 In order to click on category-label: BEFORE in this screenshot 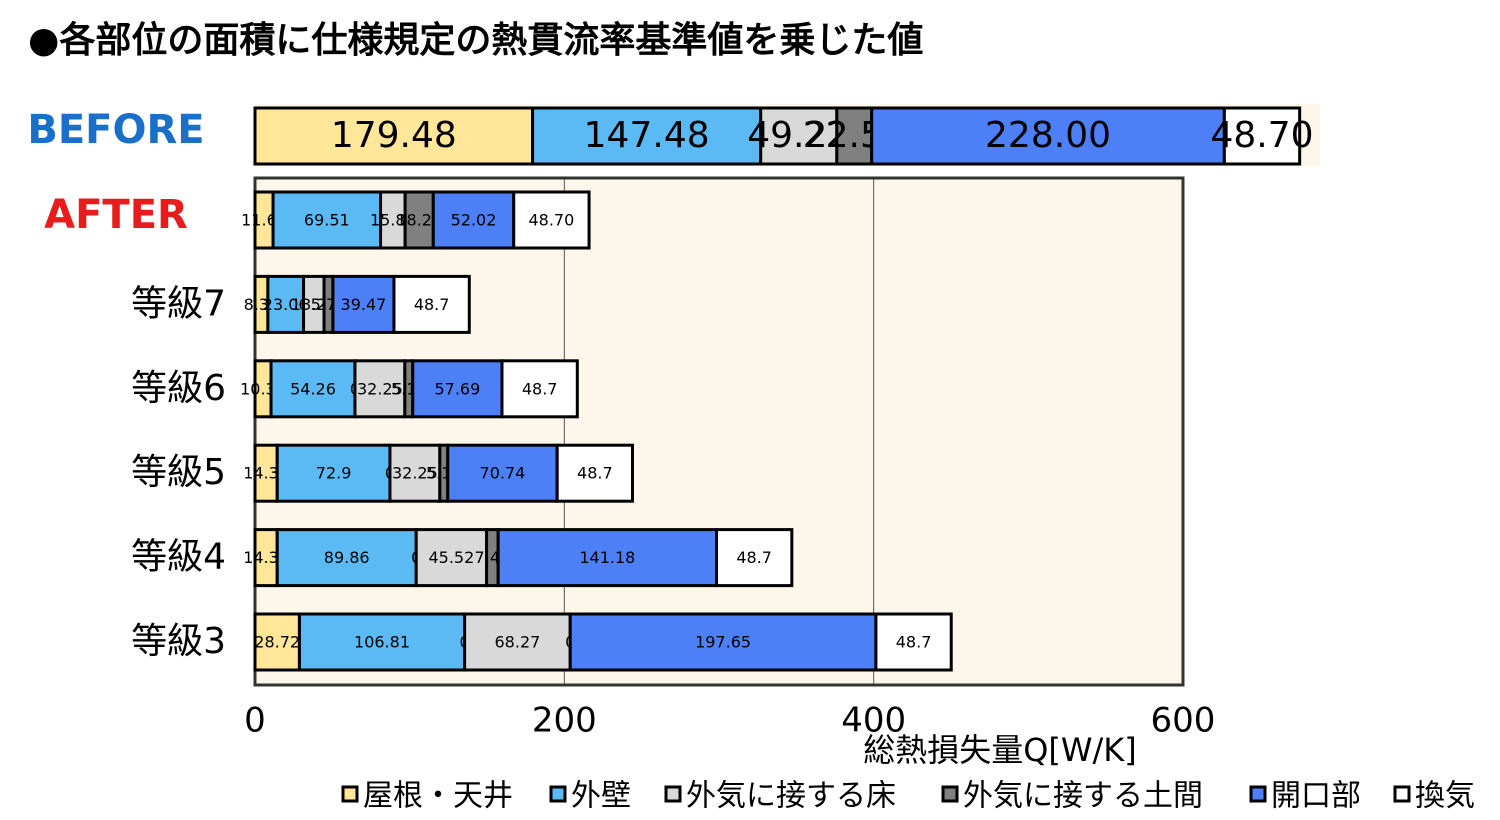, I will do `click(115, 130)`.